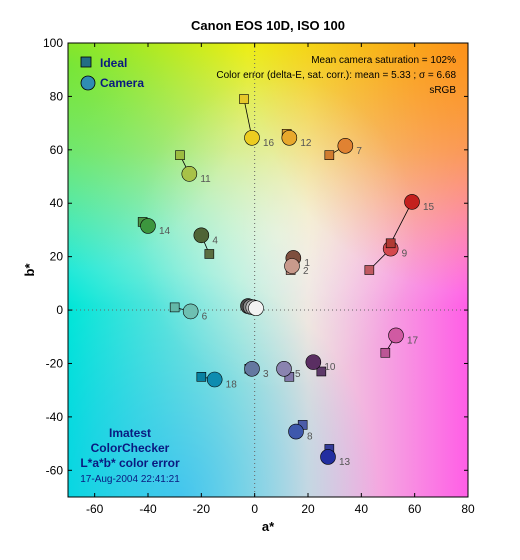  I want to click on patch-3-camera-marker, so click(252, 369).